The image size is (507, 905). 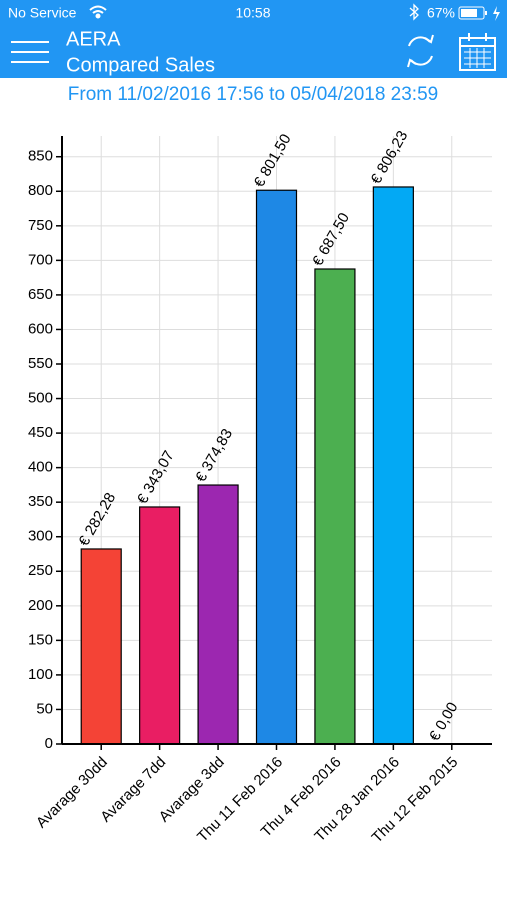 What do you see at coordinates (214, 455) in the screenshot?
I see `value-label: € 374,83` at bounding box center [214, 455].